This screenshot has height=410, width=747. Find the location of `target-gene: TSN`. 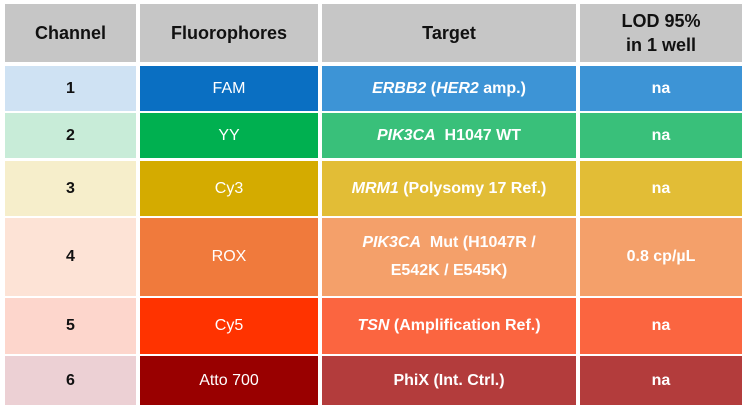

target-gene: TSN is located at coordinates (373, 325).